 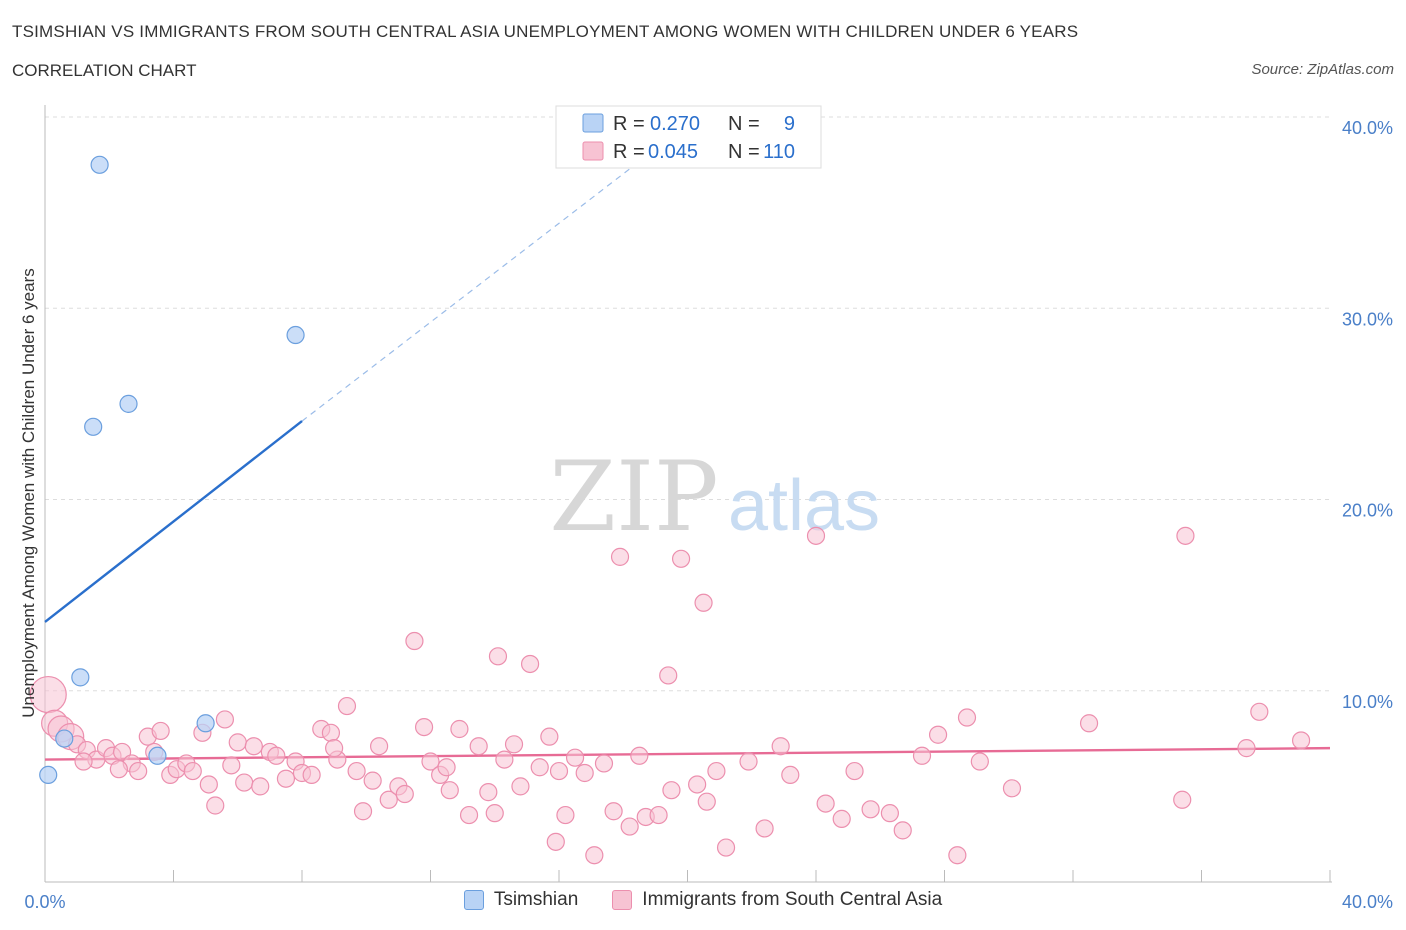 What do you see at coordinates (675, 124) in the screenshot?
I see `legend-r-value: 0.270` at bounding box center [675, 124].